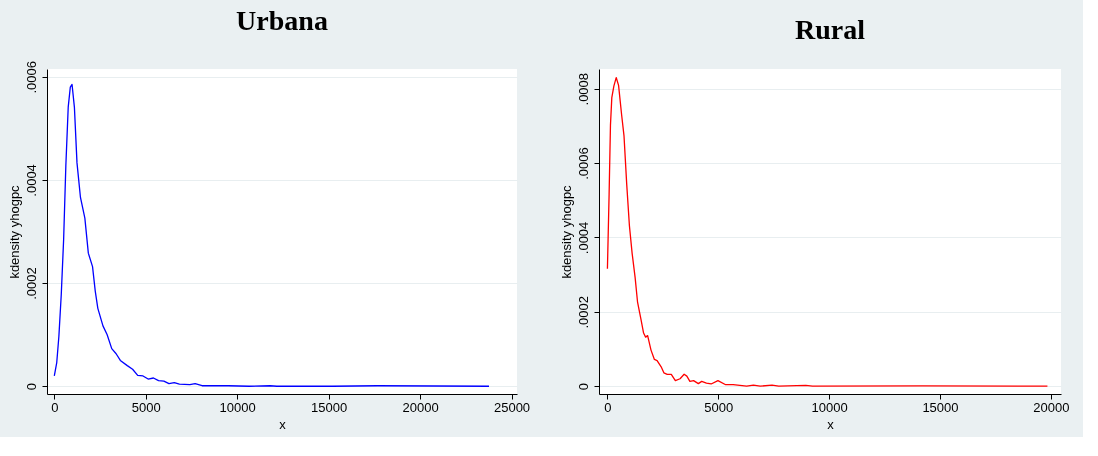  I want to click on x-tick-label: 25000, so click(512, 407).